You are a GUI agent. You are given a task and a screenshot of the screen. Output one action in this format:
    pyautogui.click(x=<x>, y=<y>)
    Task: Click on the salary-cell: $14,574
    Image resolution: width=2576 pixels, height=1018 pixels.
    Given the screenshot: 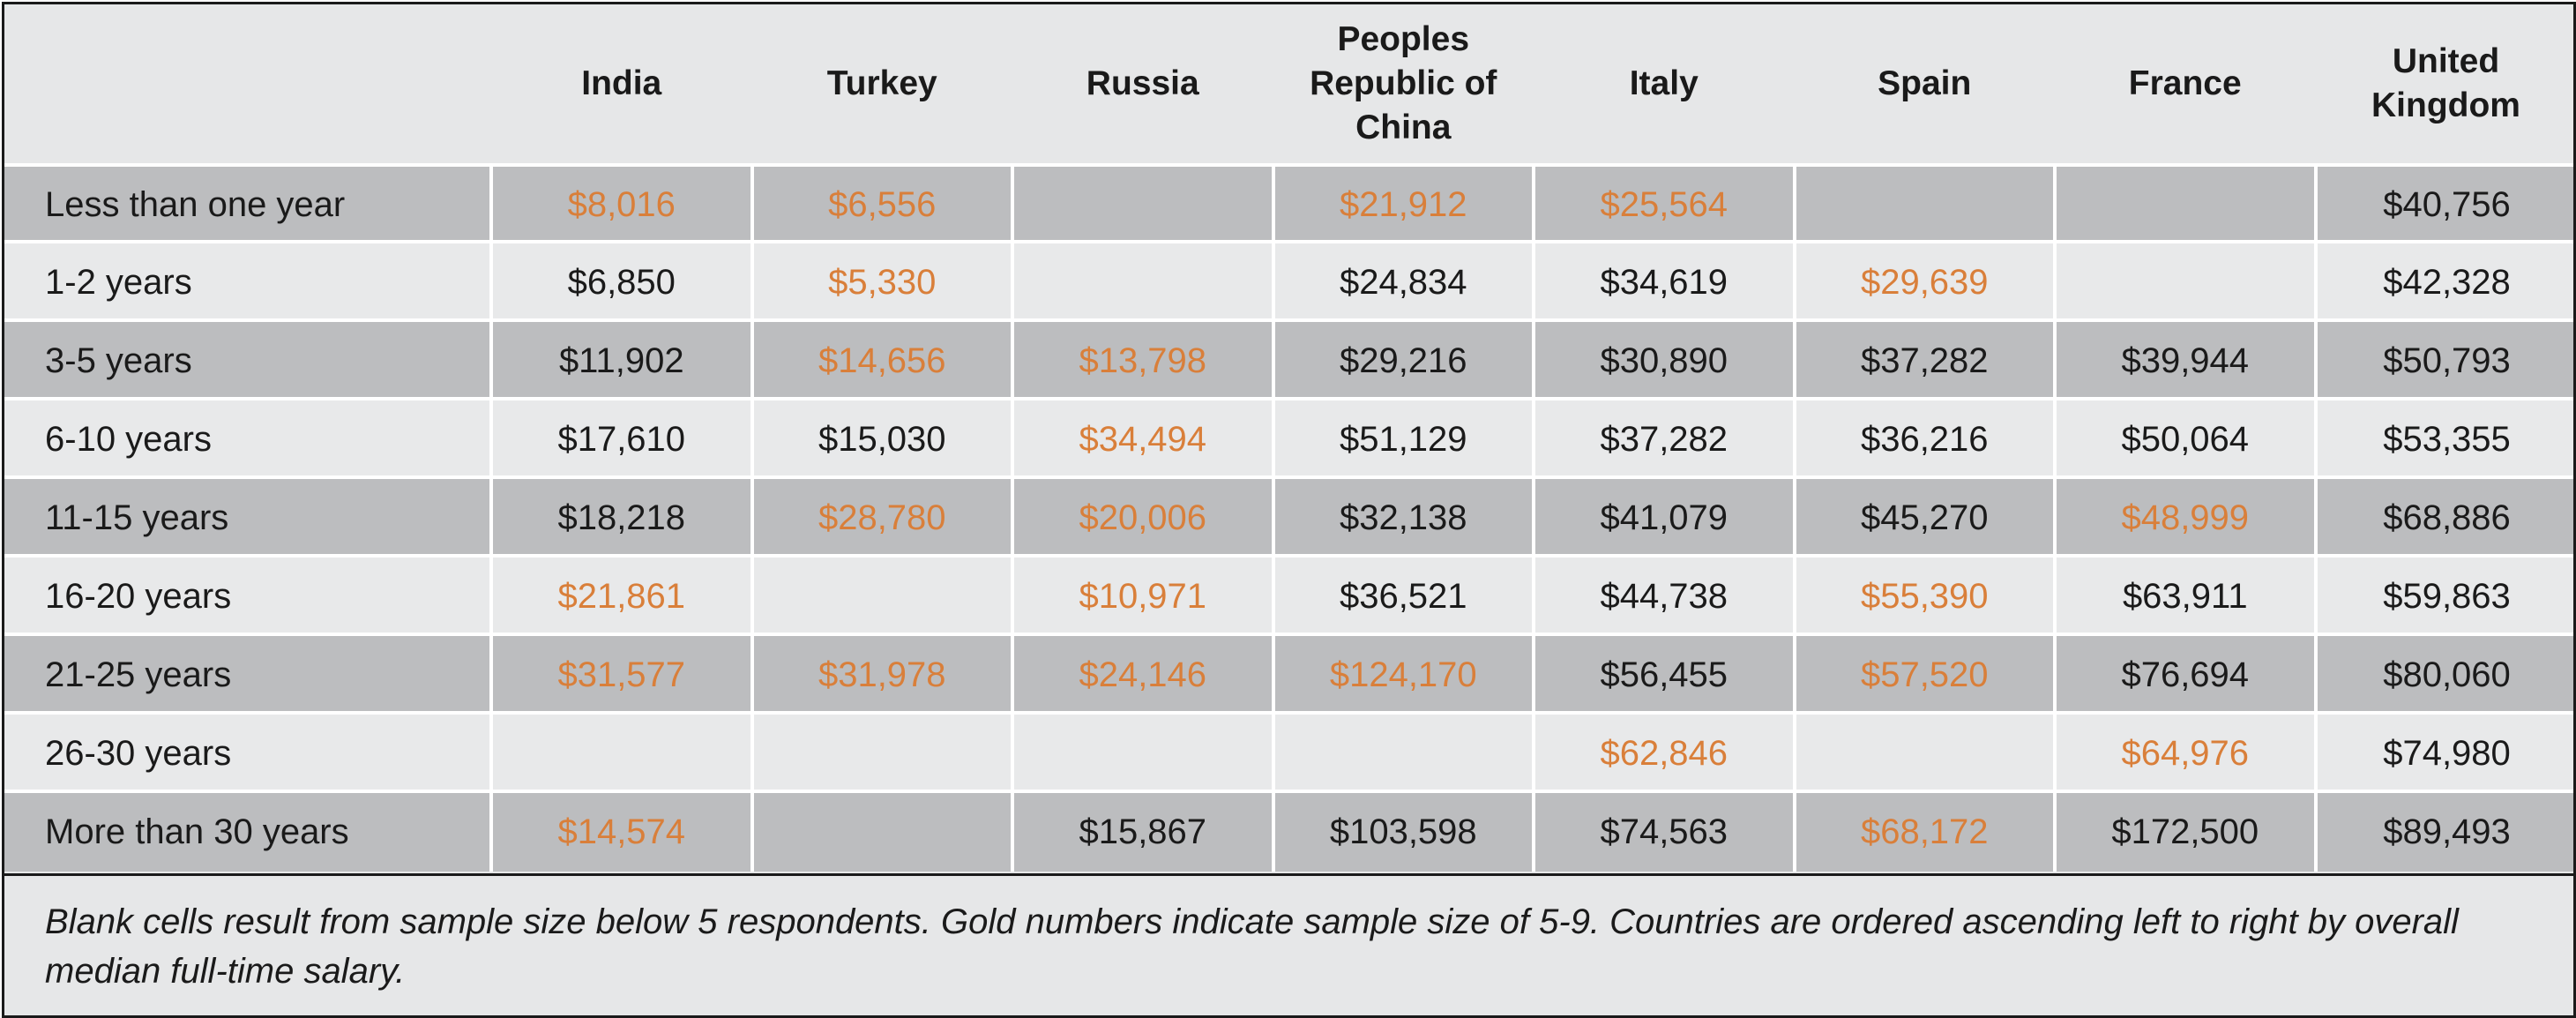 What is the action you would take?
    pyautogui.click(x=620, y=832)
    